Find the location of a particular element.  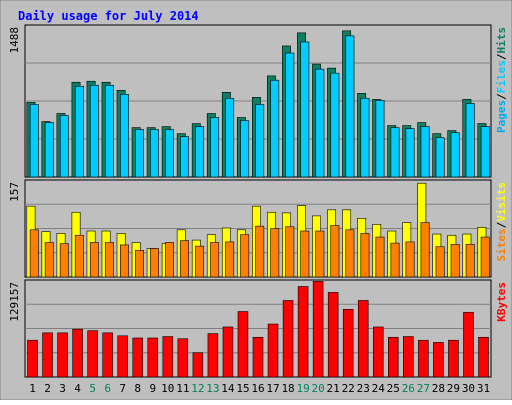

kbytes-legend: KBytes is located at coordinates (501, 302).